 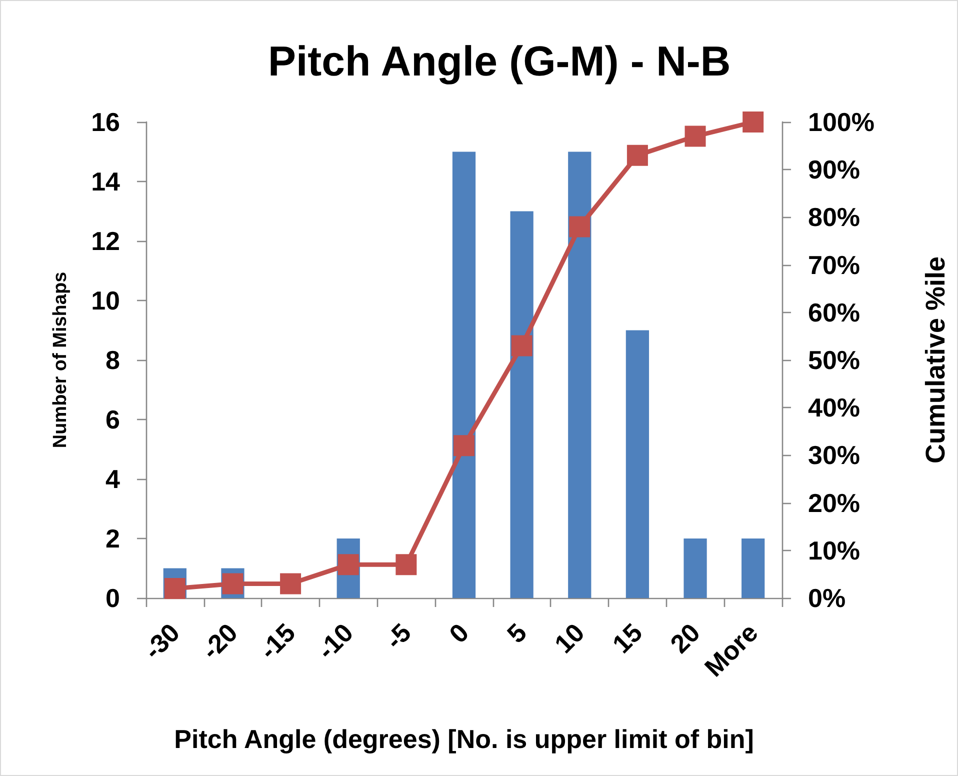 What do you see at coordinates (113, 419) in the screenshot?
I see `y-tick-label: 6` at bounding box center [113, 419].